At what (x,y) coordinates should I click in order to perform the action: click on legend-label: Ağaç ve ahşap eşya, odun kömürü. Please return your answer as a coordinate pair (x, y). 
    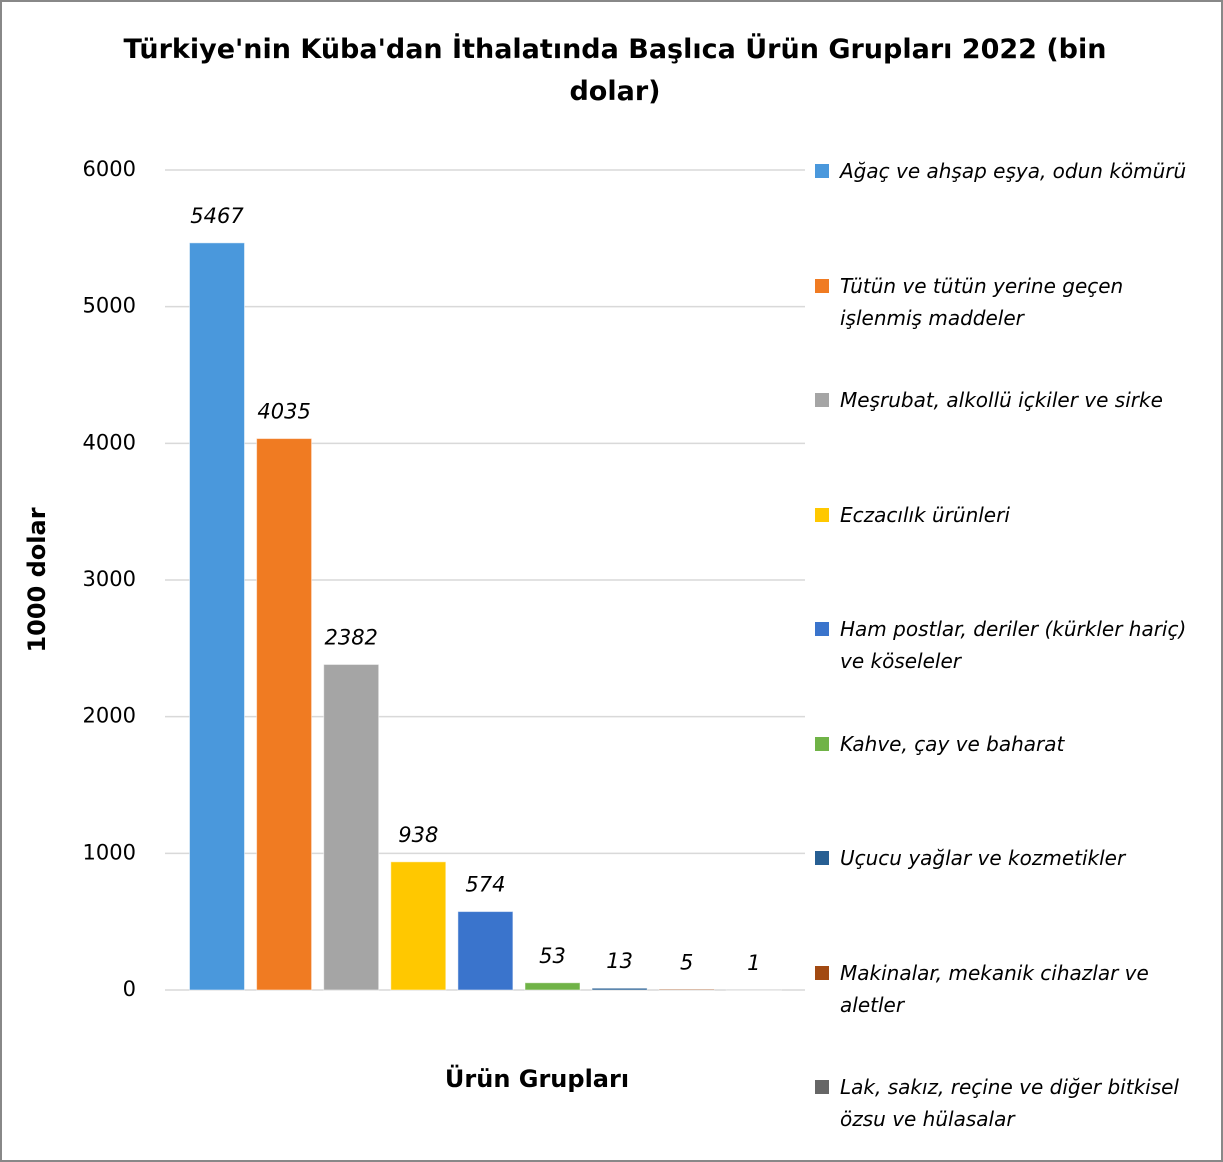
    Looking at the image, I should click on (1013, 171).